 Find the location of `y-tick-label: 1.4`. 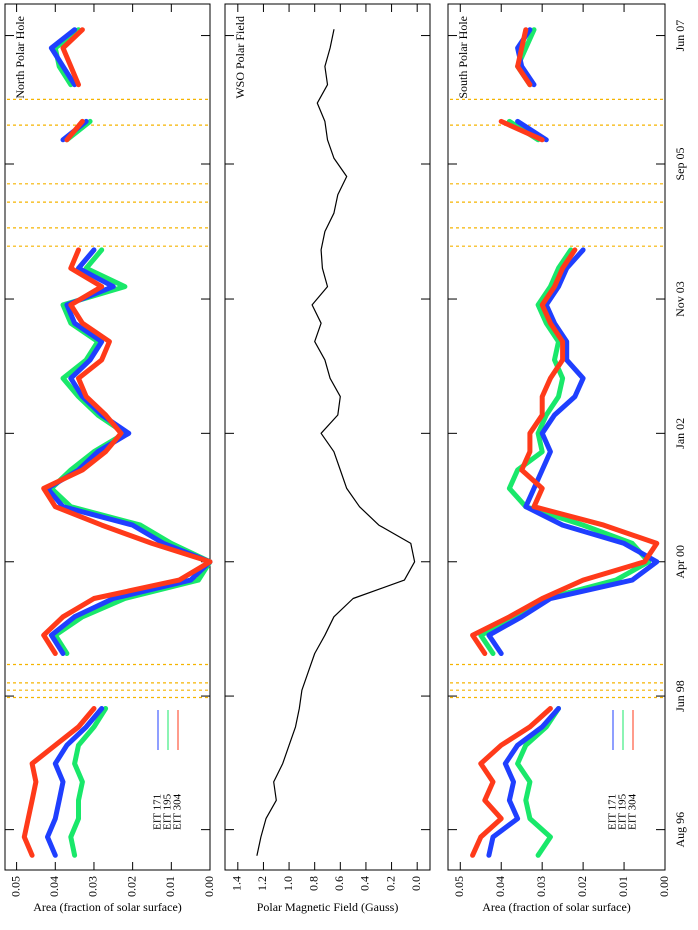

y-tick-label: 1.4 is located at coordinates (237, 883).